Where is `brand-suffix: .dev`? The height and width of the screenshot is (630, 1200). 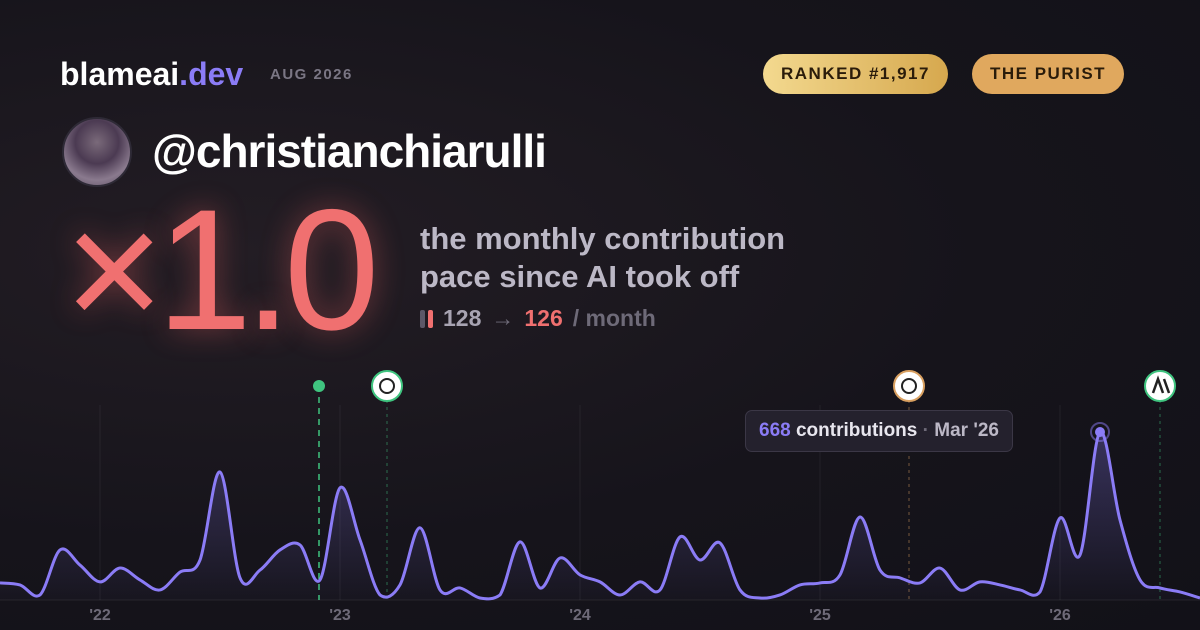 brand-suffix: .dev is located at coordinates (211, 74).